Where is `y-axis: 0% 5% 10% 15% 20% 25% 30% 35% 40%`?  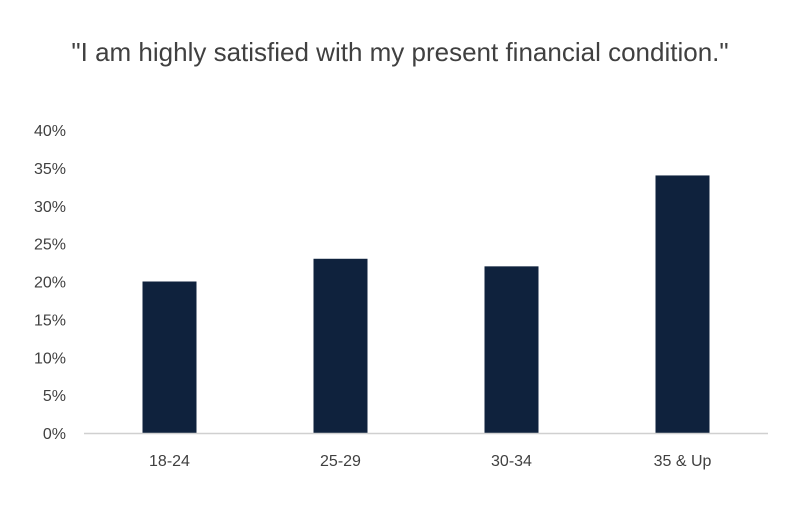
y-axis: 0% 5% 10% 15% 20% 25% 30% 35% 40% is located at coordinates (50, 283).